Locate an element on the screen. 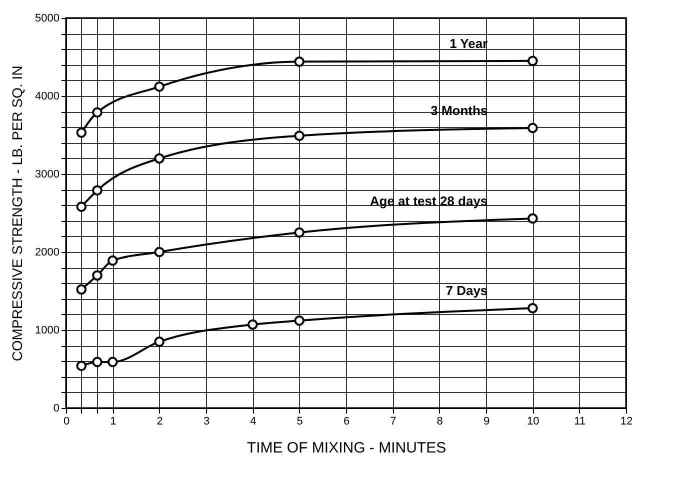 Image resolution: width=673 pixels, height=477 pixels. x-tick-label: 0 is located at coordinates (66, 422).